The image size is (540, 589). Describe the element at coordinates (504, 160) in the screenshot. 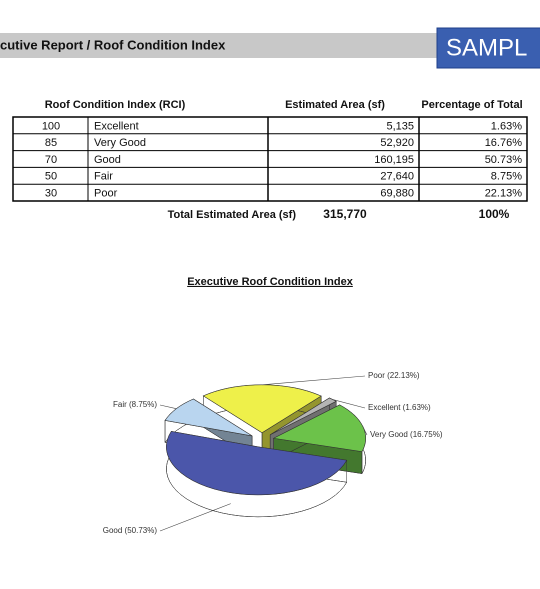

I see `table-cell: 50.73%` at that location.